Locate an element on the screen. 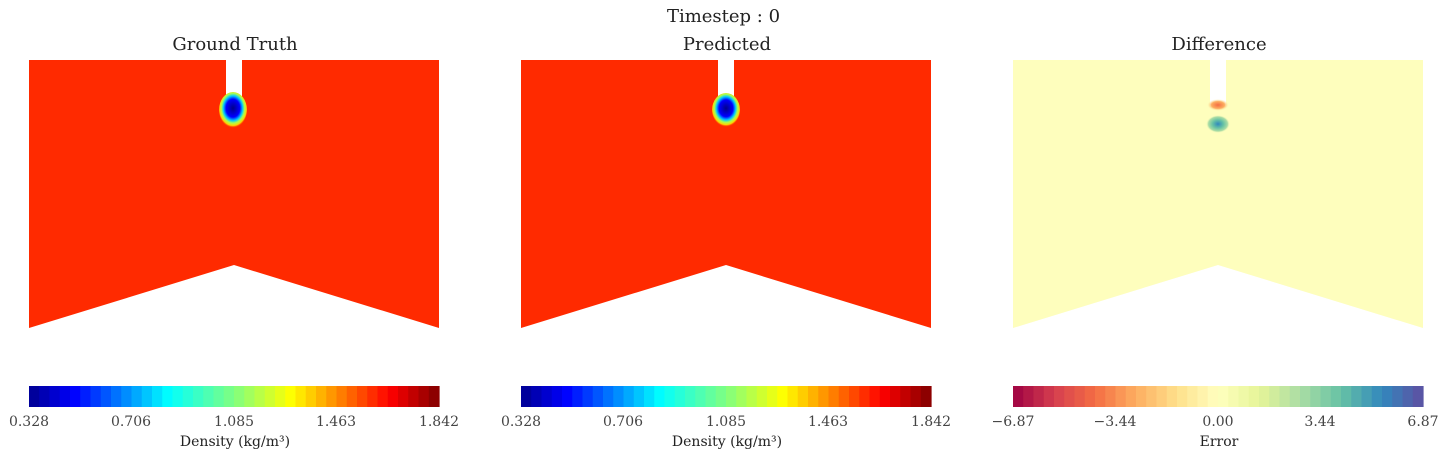 This screenshot has height=464, width=1447. colorbar-tick: 0.00 is located at coordinates (1218, 422).